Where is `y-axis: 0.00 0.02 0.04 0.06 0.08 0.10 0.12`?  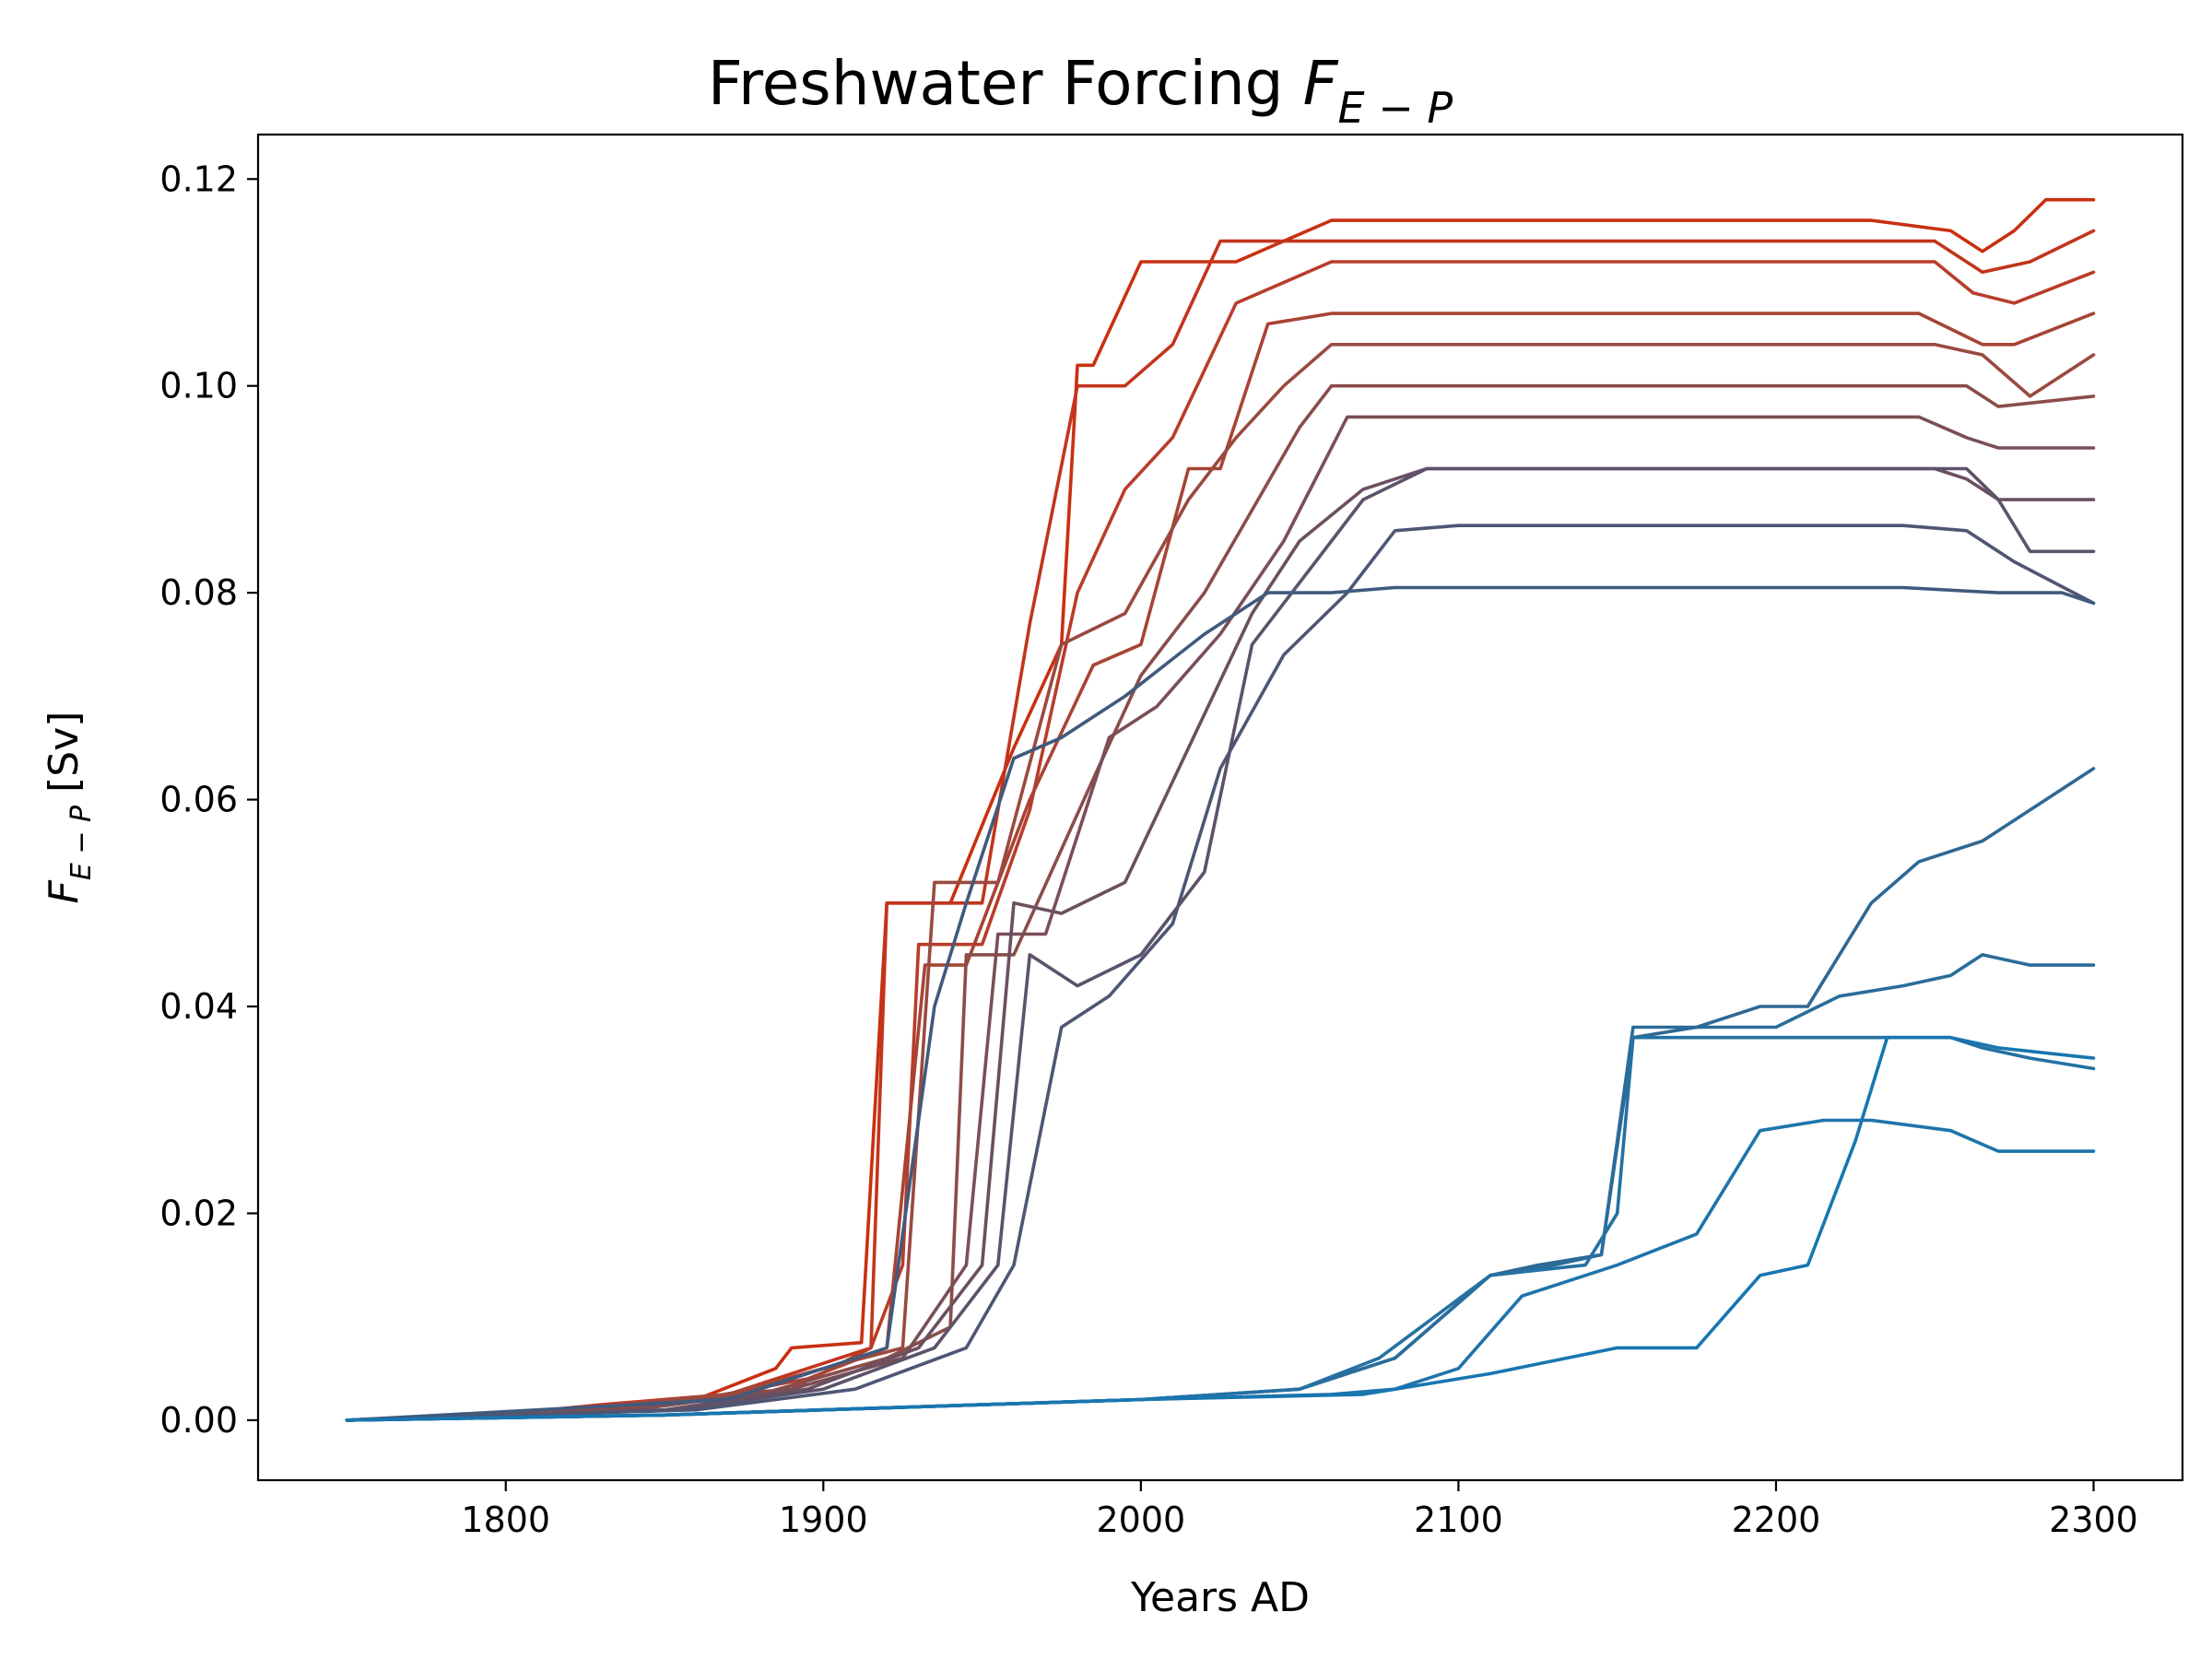 y-axis: 0.00 0.02 0.04 0.06 0.08 0.10 0.12 is located at coordinates (208, 800).